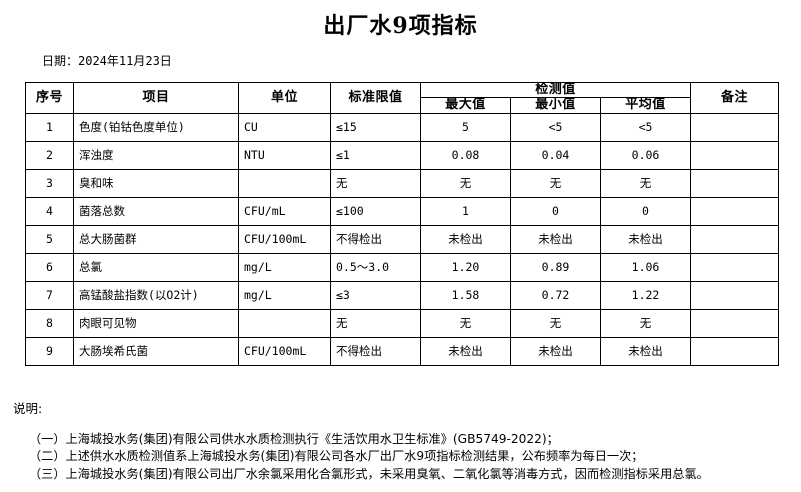  What do you see at coordinates (49, 239) in the screenshot?
I see `cell-no: 5` at bounding box center [49, 239].